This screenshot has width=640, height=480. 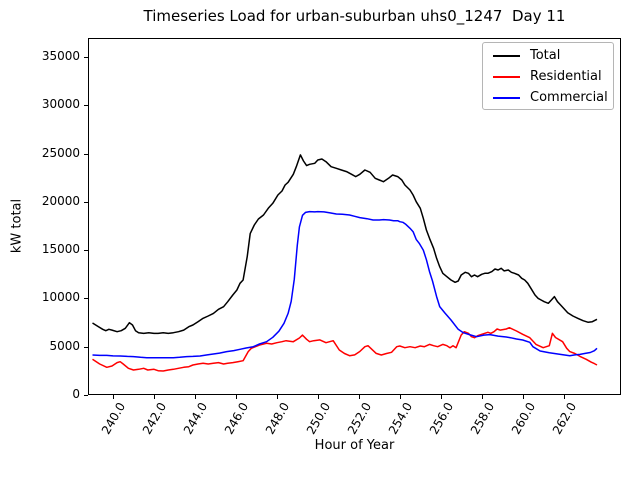 I want to click on legend: Total Residential Commercial, so click(x=548, y=76).